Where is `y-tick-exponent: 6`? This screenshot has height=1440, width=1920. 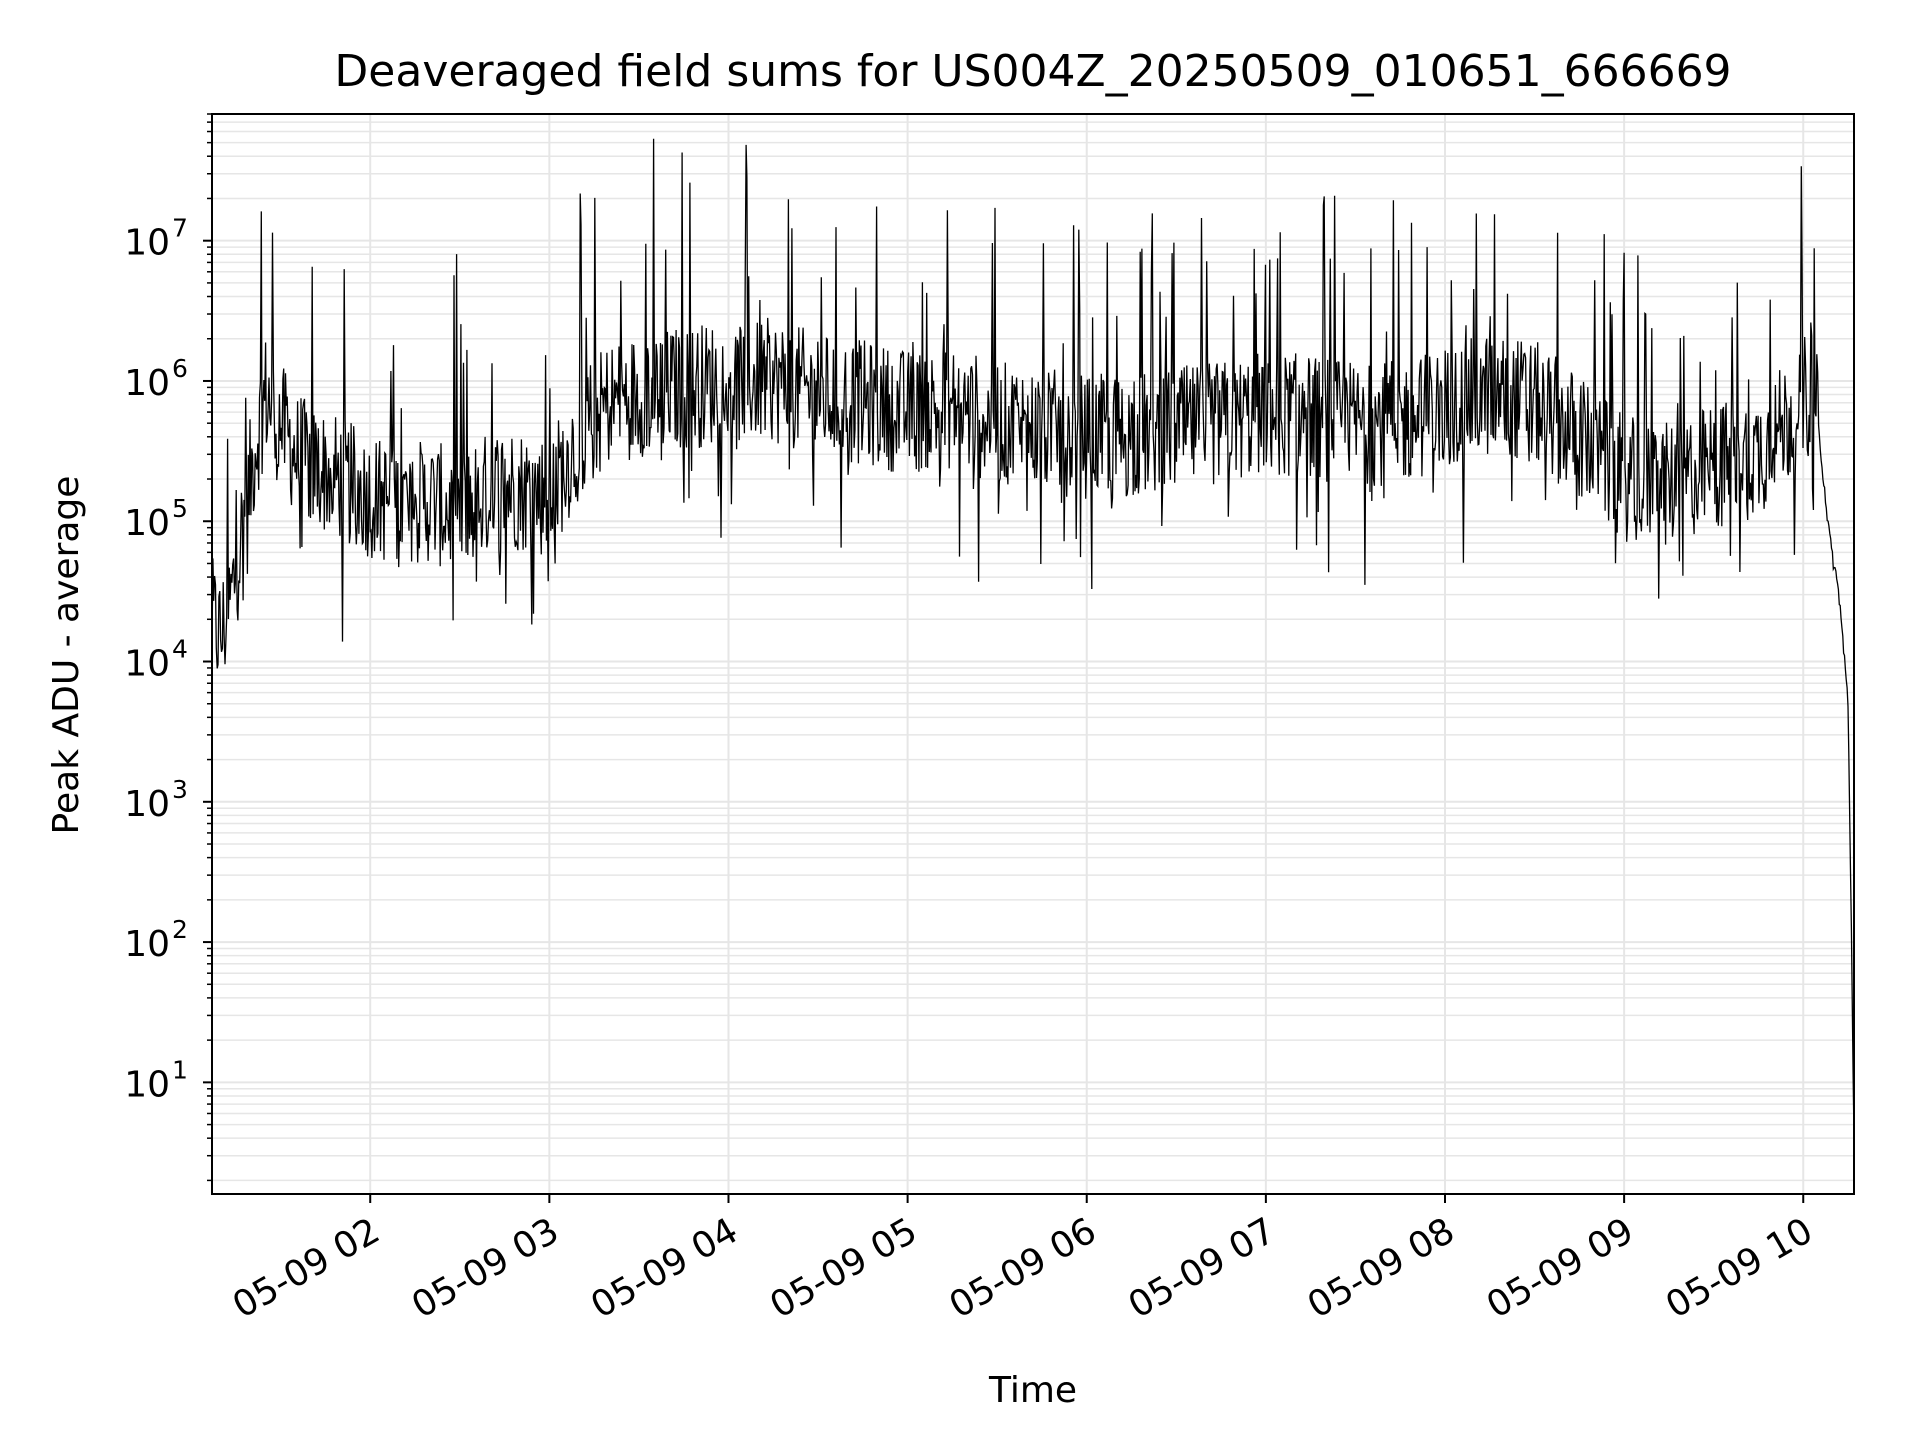
y-tick-exponent: 6 is located at coordinates (180, 368).